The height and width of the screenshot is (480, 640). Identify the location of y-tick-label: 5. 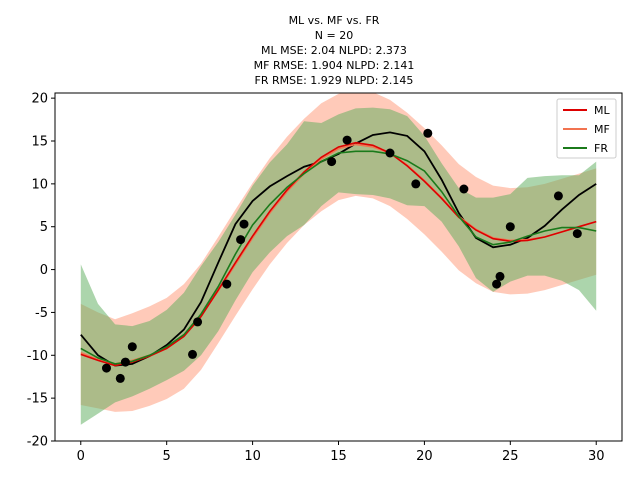
(44, 227).